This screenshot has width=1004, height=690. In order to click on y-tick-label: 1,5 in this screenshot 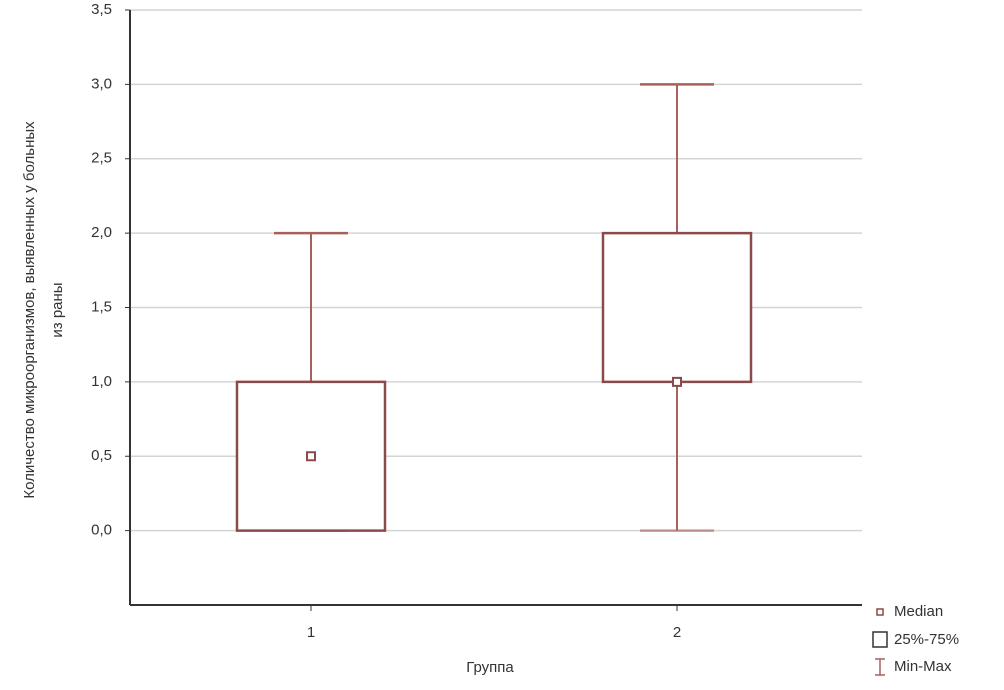, I will do `click(101, 306)`.